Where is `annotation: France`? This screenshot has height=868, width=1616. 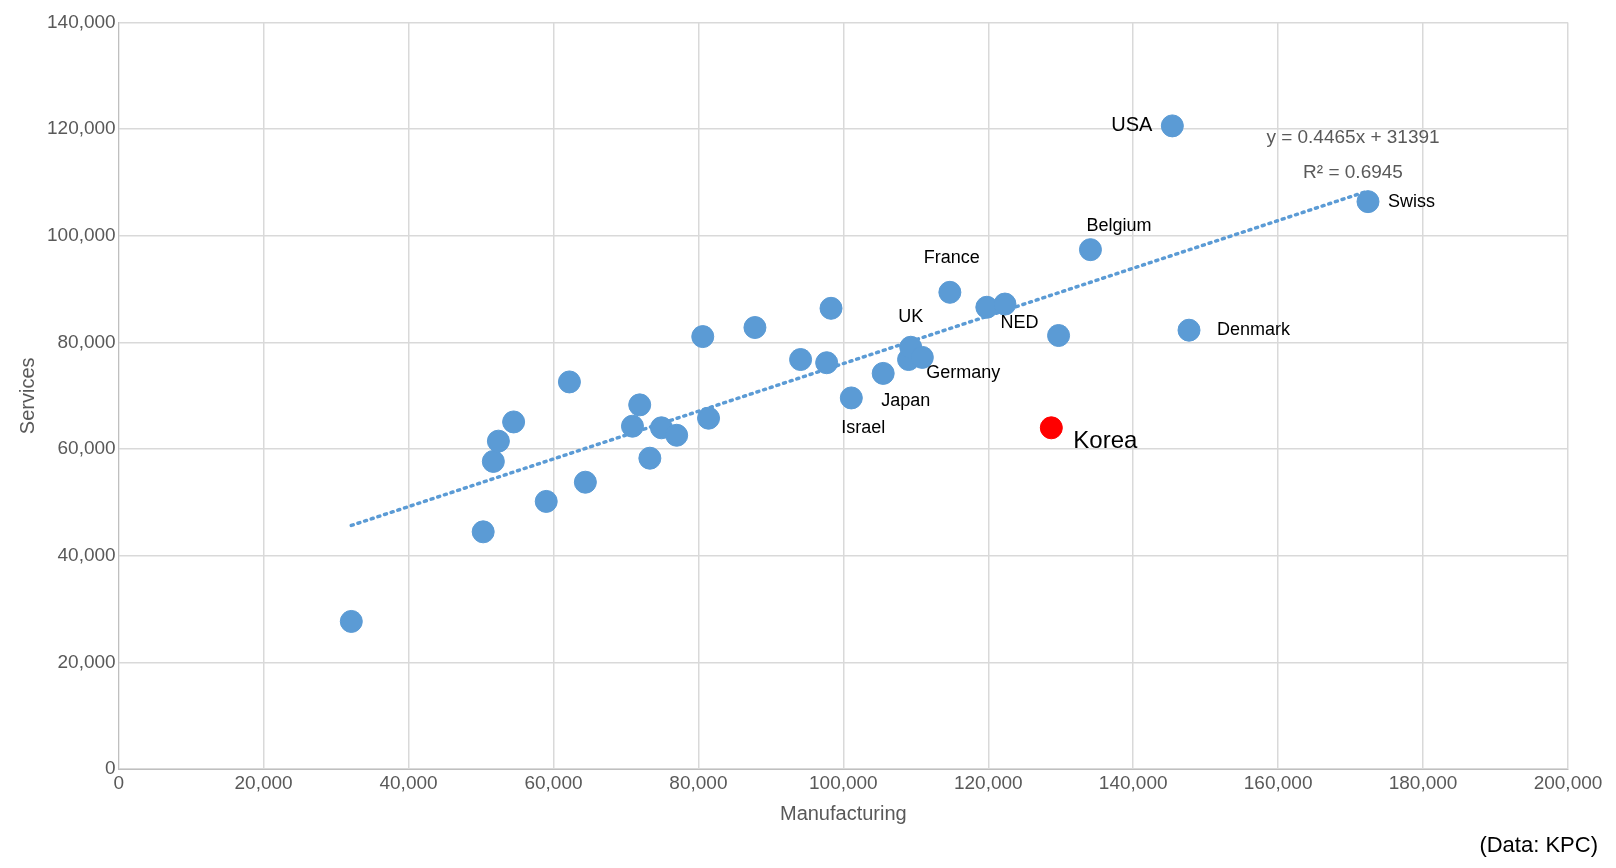 annotation: France is located at coordinates (951, 257).